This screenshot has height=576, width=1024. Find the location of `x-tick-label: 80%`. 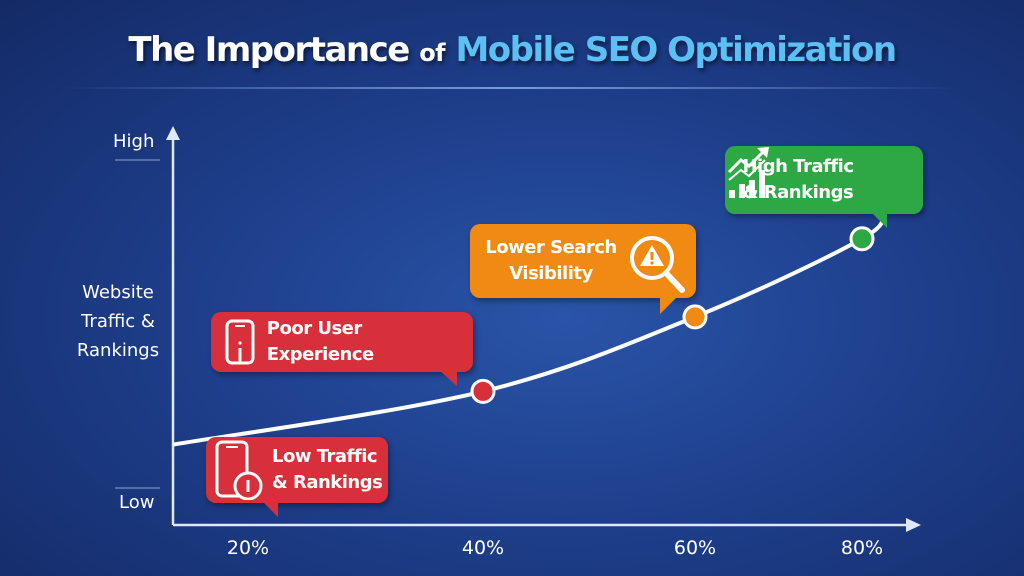

x-tick-label: 80% is located at coordinates (862, 548).